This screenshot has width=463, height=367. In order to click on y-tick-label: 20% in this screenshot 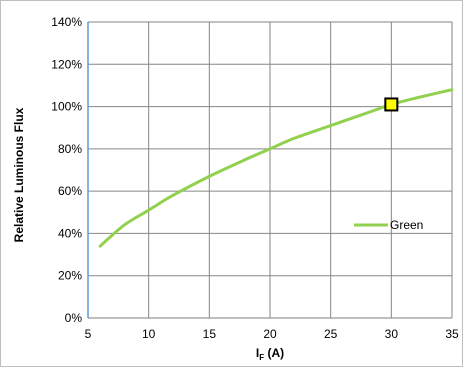, I will do `click(70, 276)`.